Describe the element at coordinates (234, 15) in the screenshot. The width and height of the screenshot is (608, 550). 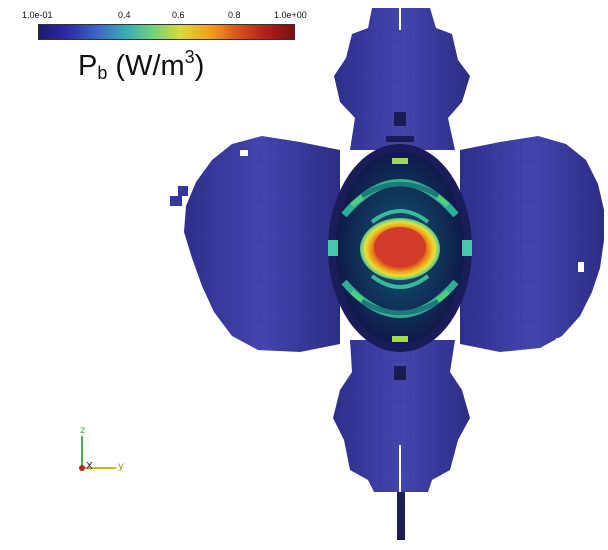
I see `colorbar-tick-0-8: 0.8` at that location.